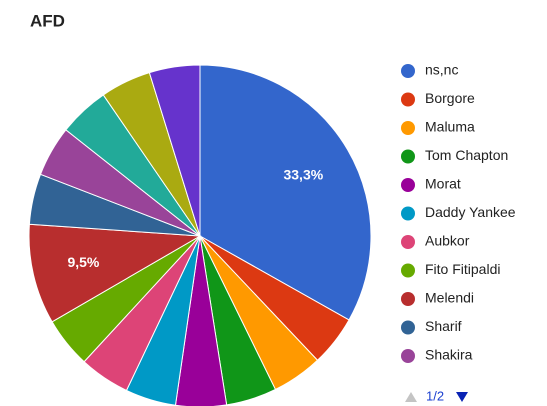  Describe the element at coordinates (83, 262) in the screenshot. I see `value-label: 9,5%` at that location.